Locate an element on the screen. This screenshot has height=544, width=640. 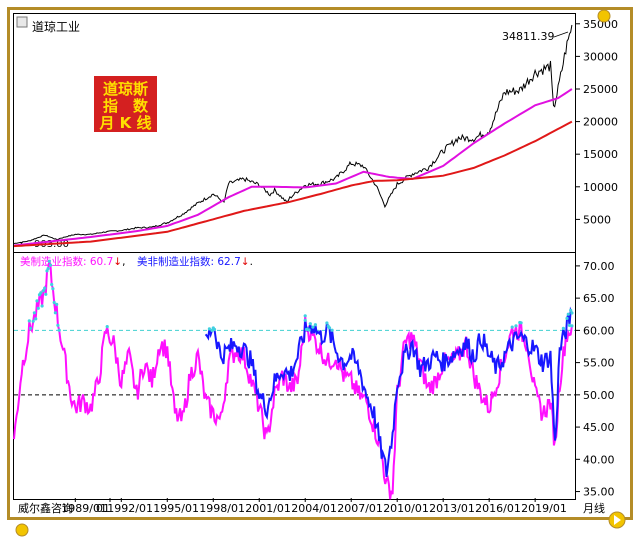
badge-line-2: 指 数 is located at coordinates (126, 106).